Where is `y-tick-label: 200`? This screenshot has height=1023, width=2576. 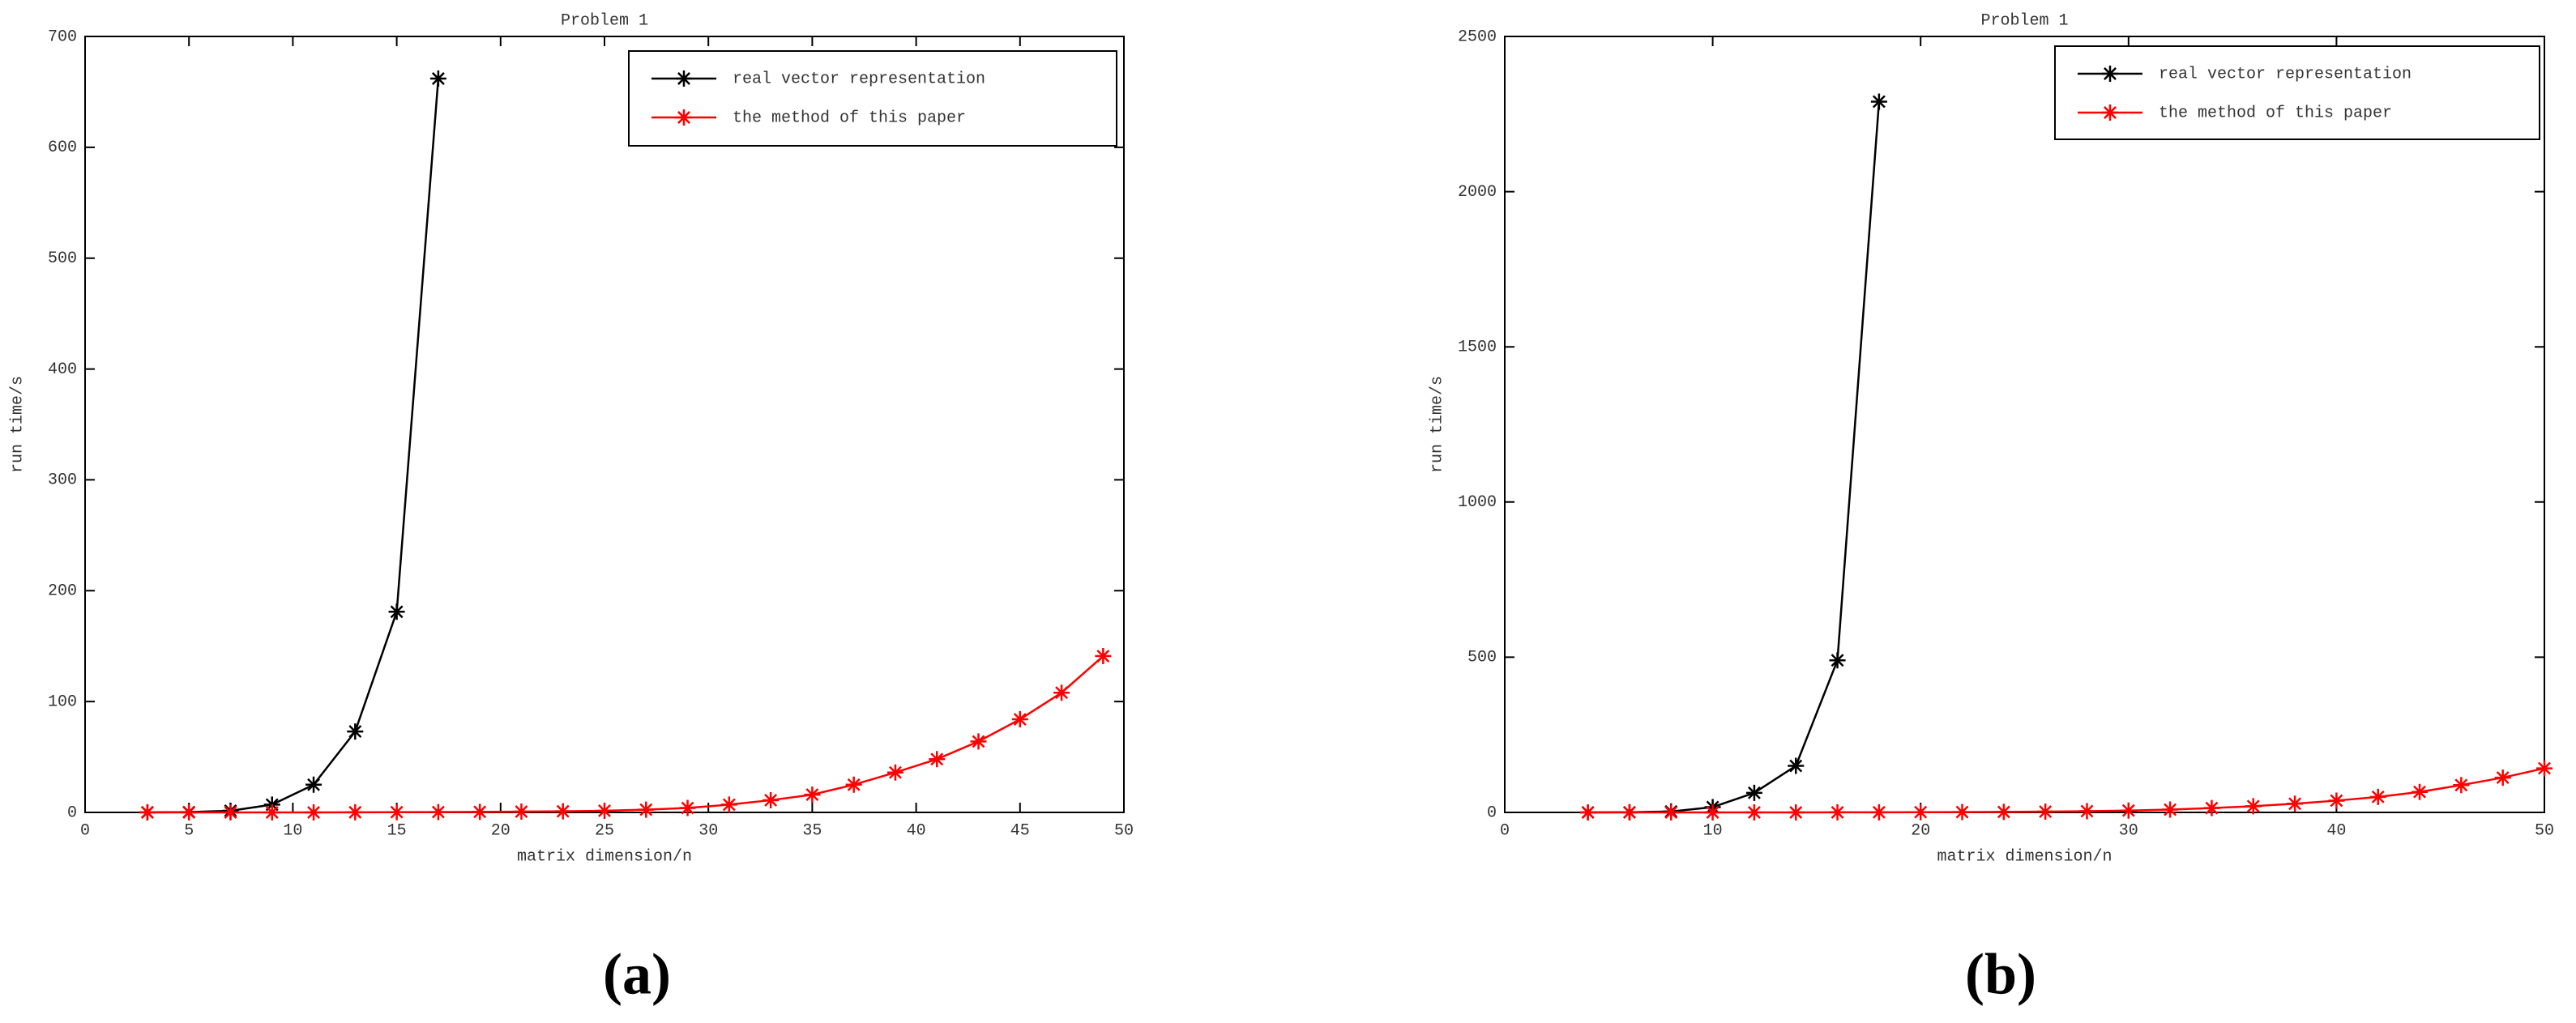
y-tick-label: 200 is located at coordinates (62, 591).